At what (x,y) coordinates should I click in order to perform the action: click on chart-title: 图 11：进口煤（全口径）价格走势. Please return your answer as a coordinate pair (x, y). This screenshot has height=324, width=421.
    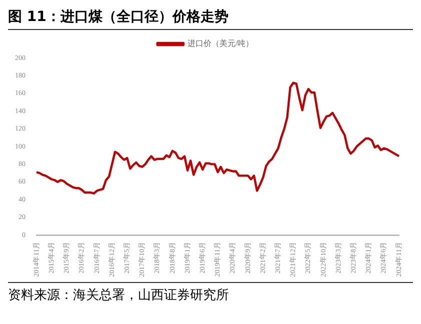
    Looking at the image, I should click on (210, 19).